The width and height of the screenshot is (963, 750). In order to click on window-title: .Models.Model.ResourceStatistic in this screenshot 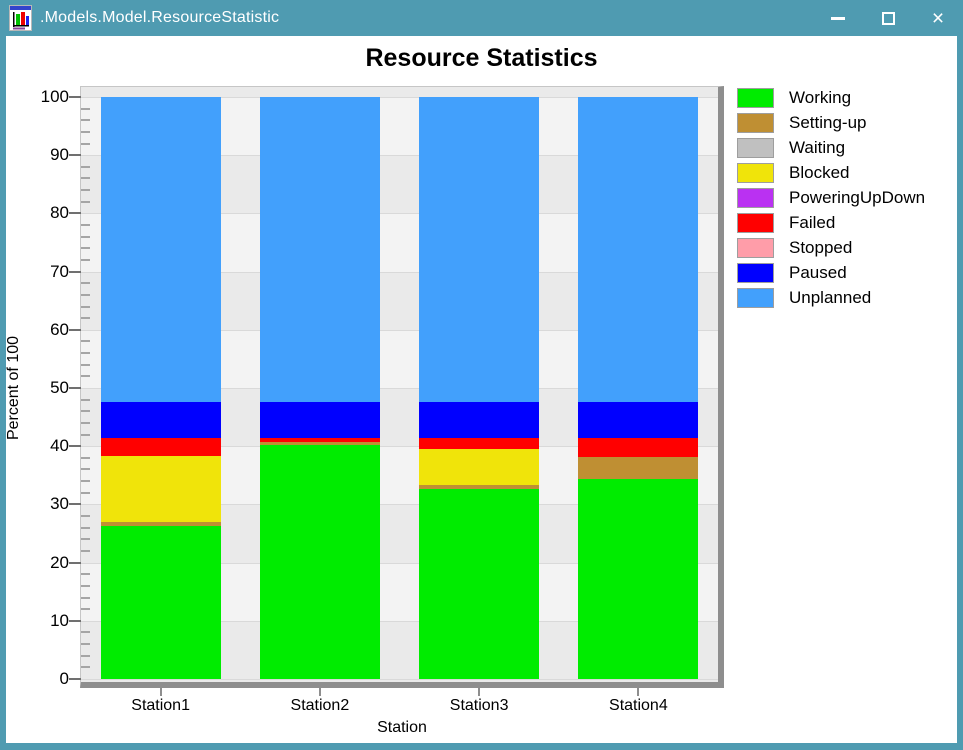, I will do `click(160, 17)`.